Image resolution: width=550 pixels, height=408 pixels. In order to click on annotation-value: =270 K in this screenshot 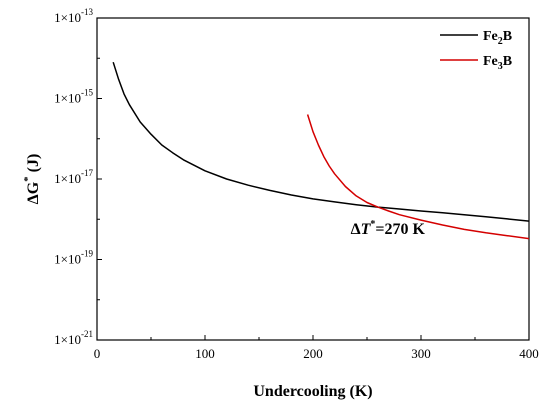, I will do `click(400, 229)`.